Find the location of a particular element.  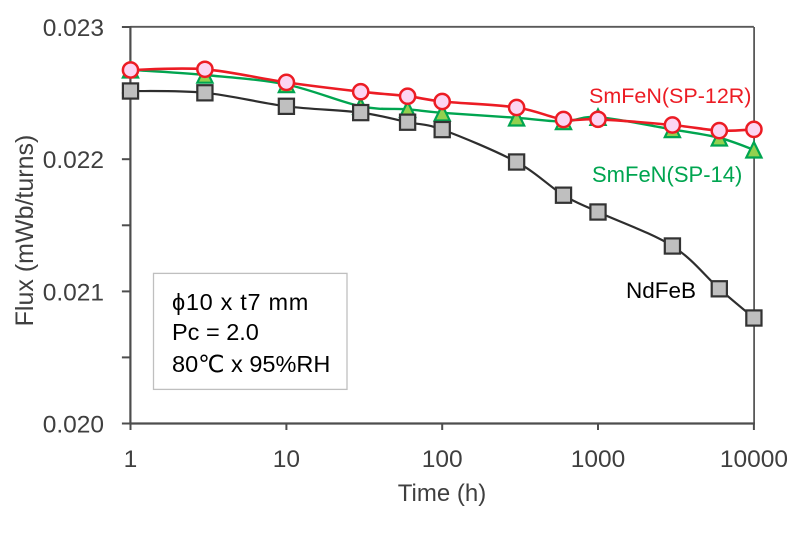

svg-text: 1 is located at coordinates (131, 459).